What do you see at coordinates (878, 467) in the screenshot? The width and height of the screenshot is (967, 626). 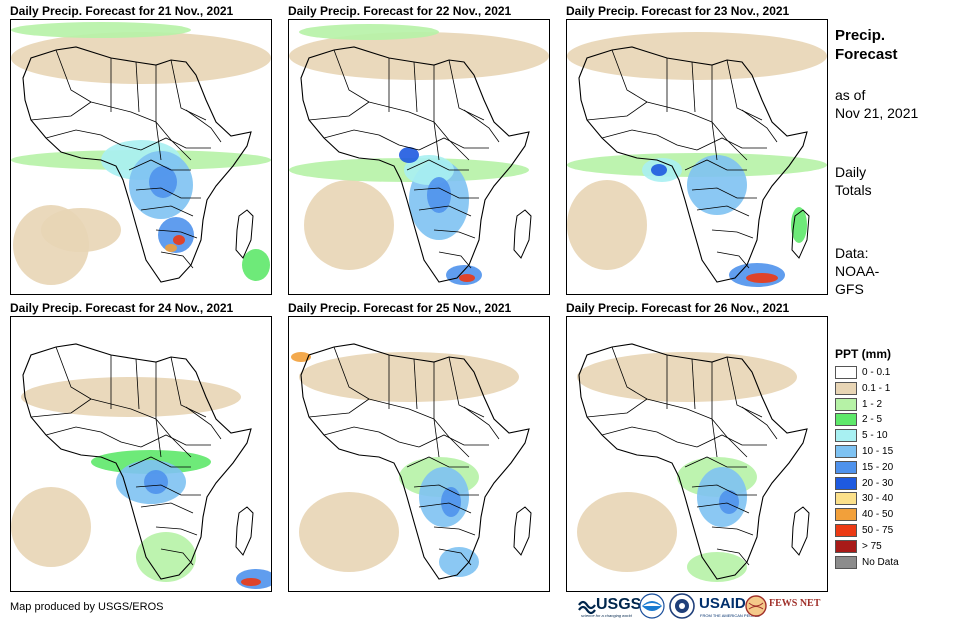 I see `legend-label: 15 - 20` at bounding box center [878, 467].